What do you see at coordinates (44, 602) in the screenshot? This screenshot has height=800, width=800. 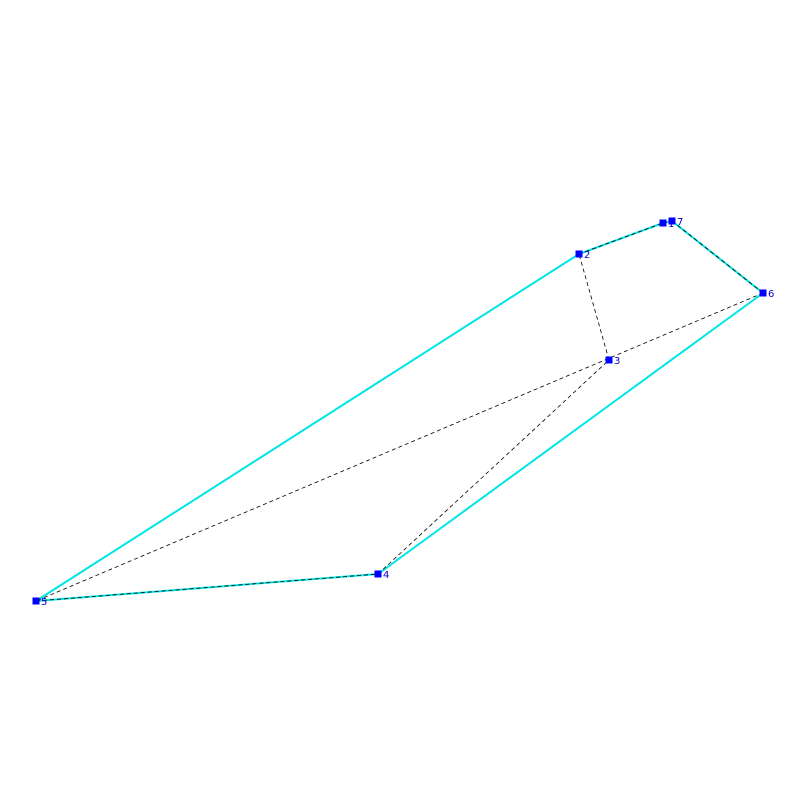 I see `vertex-5-label: 5` at bounding box center [44, 602].